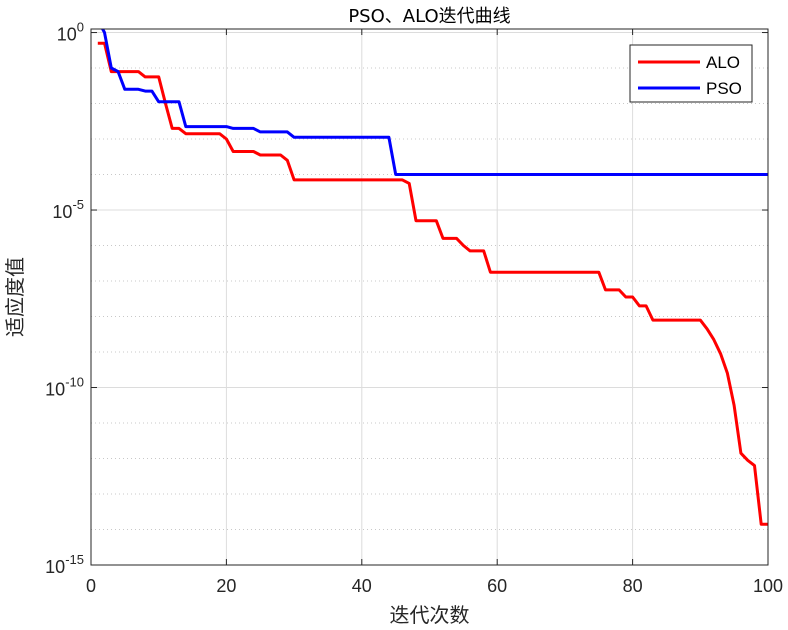  Describe the element at coordinates (723, 62) in the screenshot. I see `legend-label-alo: ALO` at that location.